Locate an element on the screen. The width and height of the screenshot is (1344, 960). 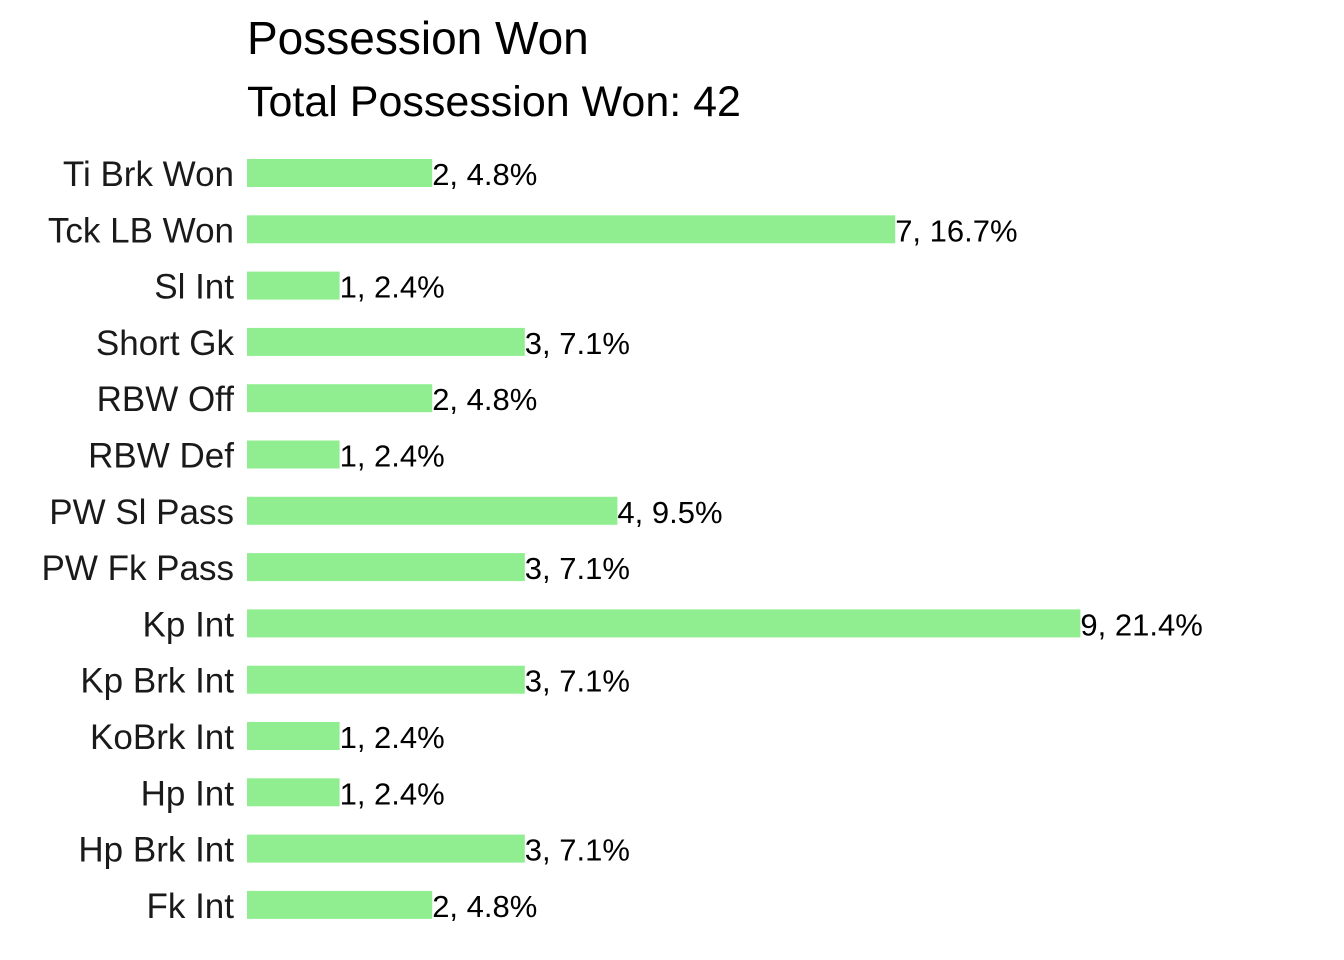
data-label-kp-brk-int: 3, 7.1% is located at coordinates (577, 681).